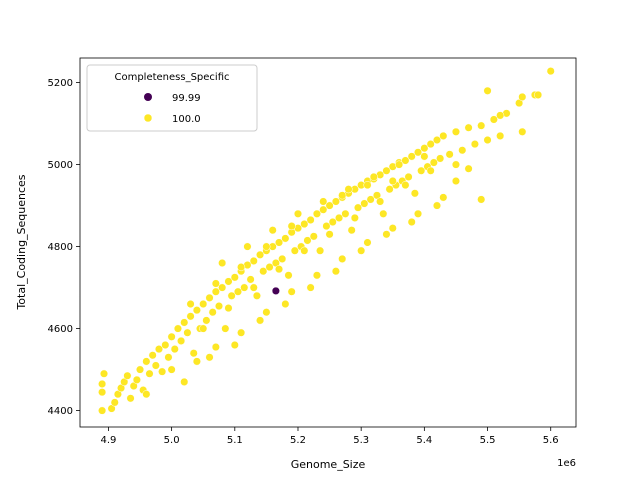 The image size is (640, 480). Describe the element at coordinates (60, 165) in the screenshot. I see `y-tick-label: 5000` at that location.